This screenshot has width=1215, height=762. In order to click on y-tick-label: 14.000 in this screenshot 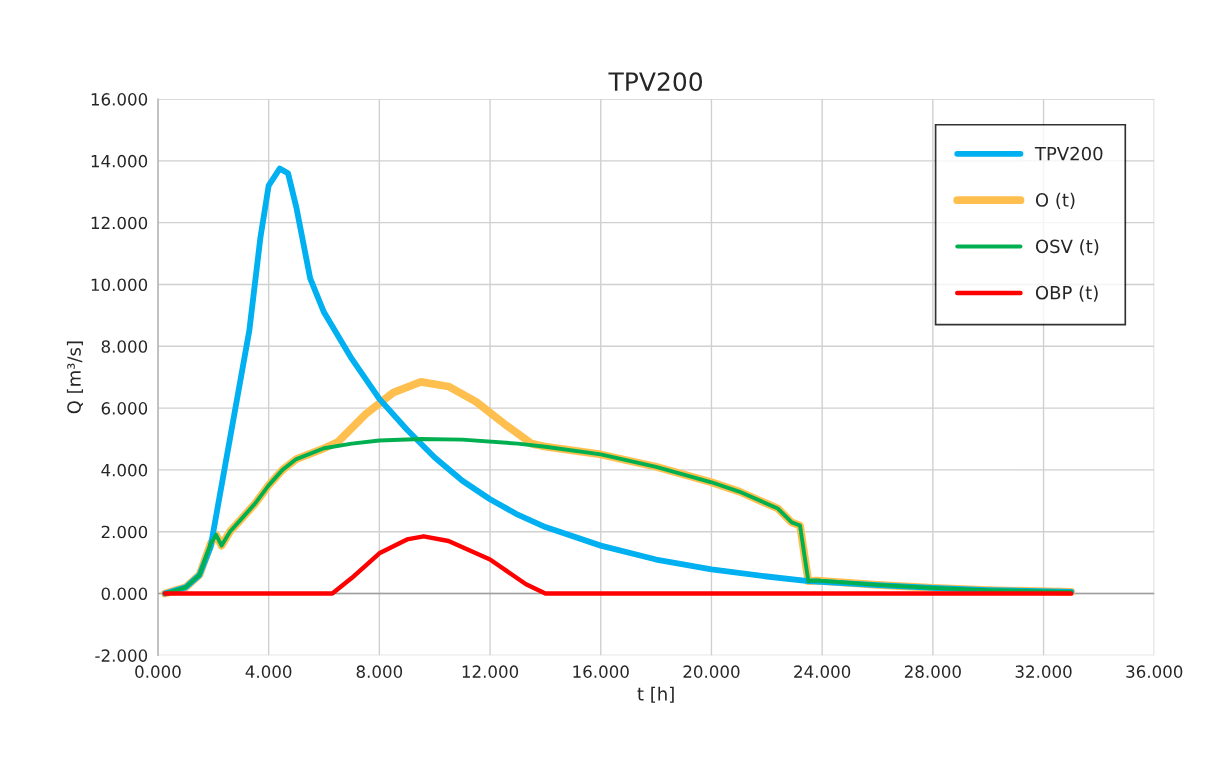, I will do `click(119, 161)`.